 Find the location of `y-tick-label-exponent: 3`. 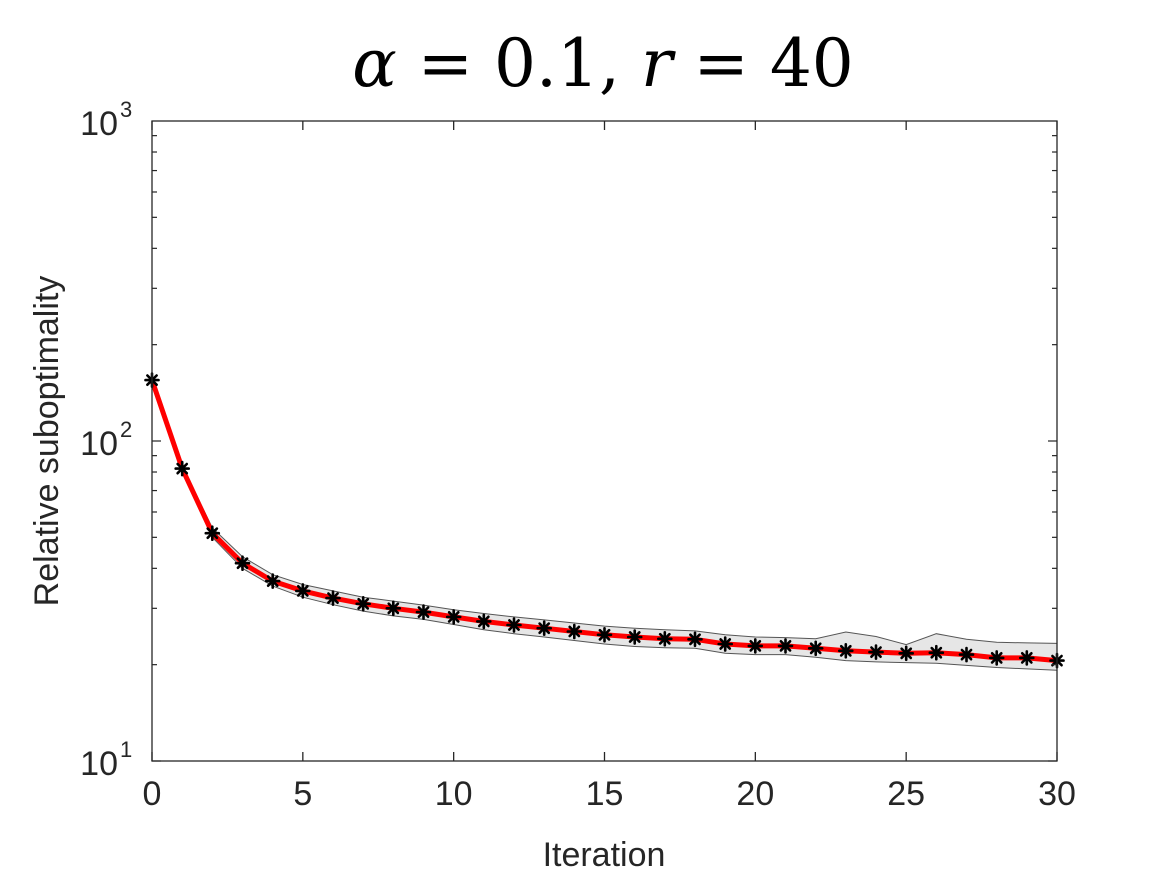

y-tick-label-exponent: 3 is located at coordinates (126, 109).